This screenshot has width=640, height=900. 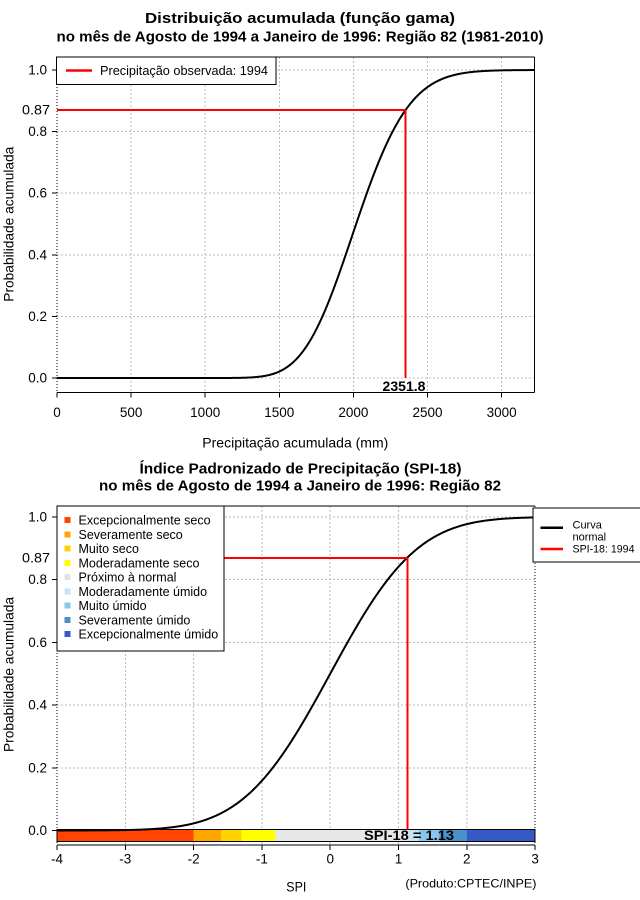 I want to click on svg-text: SPI-18 = 1.13, so click(x=409, y=835).